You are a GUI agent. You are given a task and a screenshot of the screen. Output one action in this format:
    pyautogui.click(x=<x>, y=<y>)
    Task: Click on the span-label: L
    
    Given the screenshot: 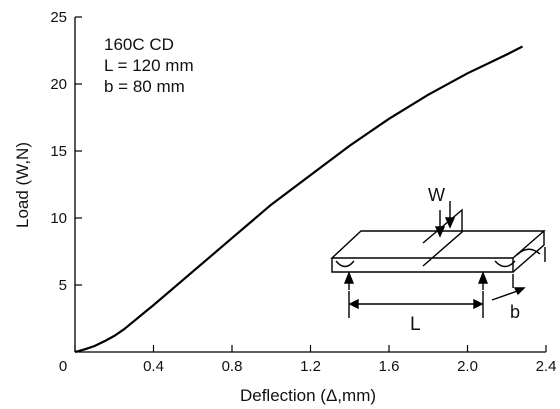 What is the action you would take?
    pyautogui.click(x=415, y=324)
    